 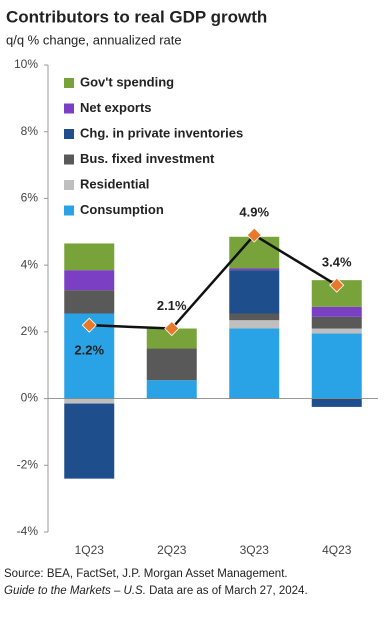 What do you see at coordinates (30, 131) in the screenshot?
I see `y-tick-label: 8%` at bounding box center [30, 131].